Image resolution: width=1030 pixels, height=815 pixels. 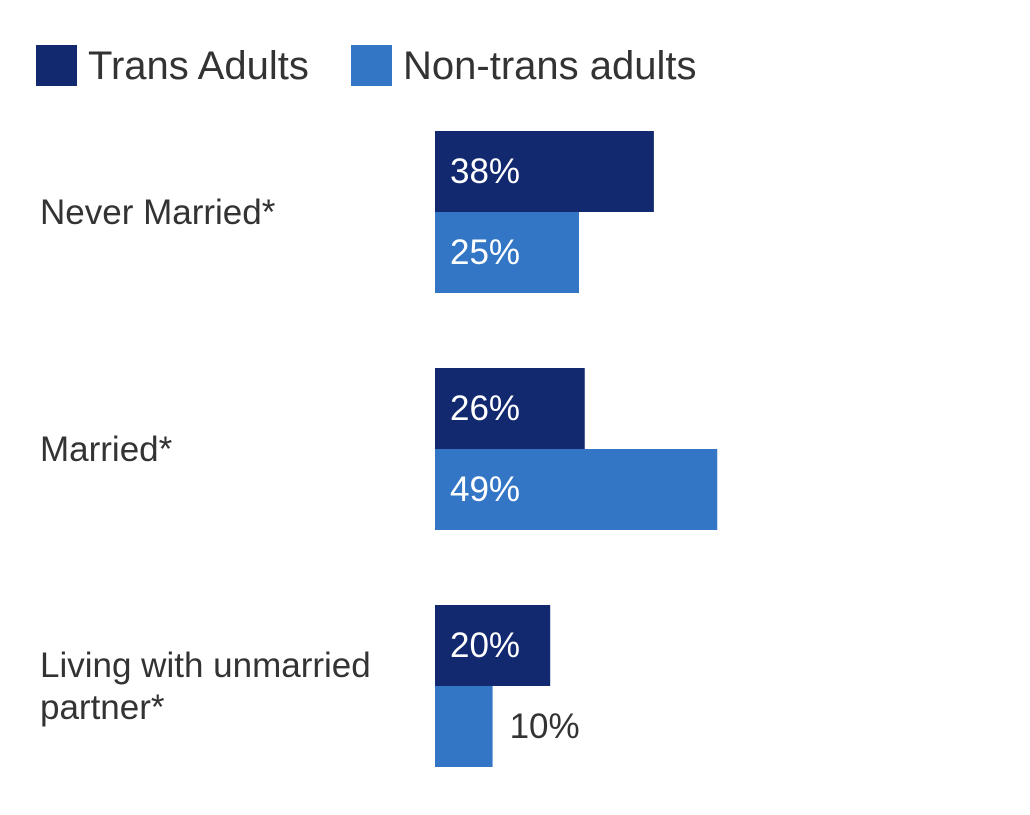 What do you see at coordinates (102, 707) in the screenshot?
I see `category-label-living-with-unmarried-partner-line-2: partner*` at bounding box center [102, 707].